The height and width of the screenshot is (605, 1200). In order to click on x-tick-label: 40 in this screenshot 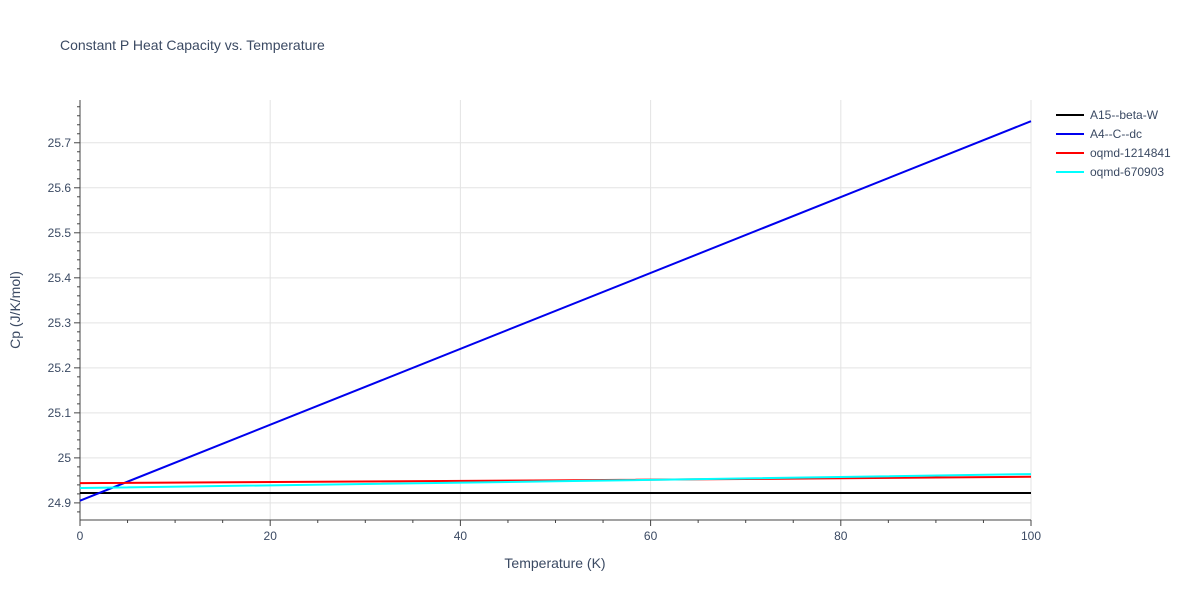, I will do `click(461, 536)`.